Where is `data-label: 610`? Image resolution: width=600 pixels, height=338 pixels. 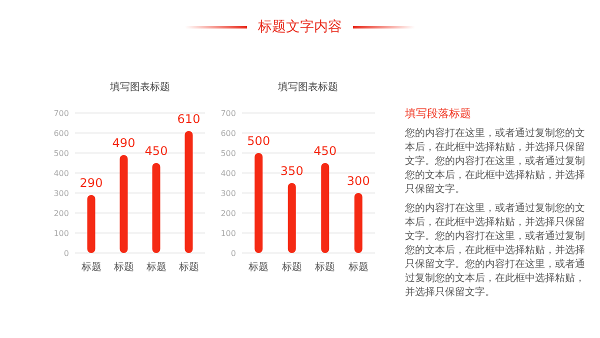 data-label: 610 is located at coordinates (188, 119).